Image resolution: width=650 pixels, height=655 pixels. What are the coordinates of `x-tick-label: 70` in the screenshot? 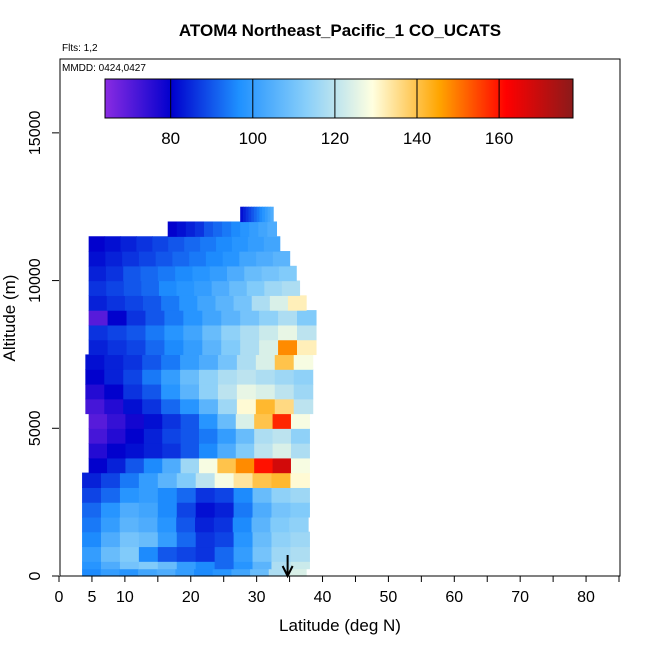 It's located at (520, 597).